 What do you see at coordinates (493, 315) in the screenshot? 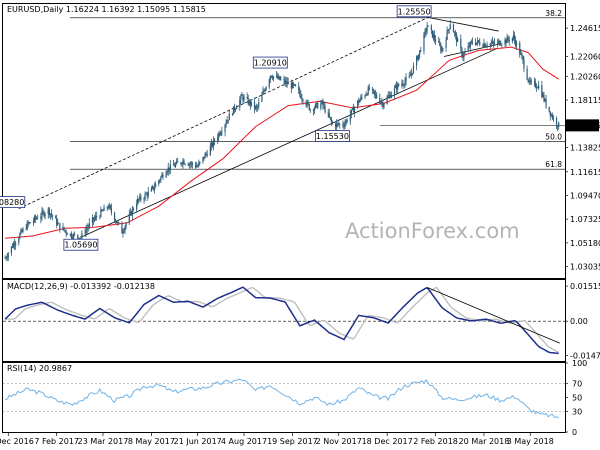
I see `macd-trendline` at bounding box center [493, 315].